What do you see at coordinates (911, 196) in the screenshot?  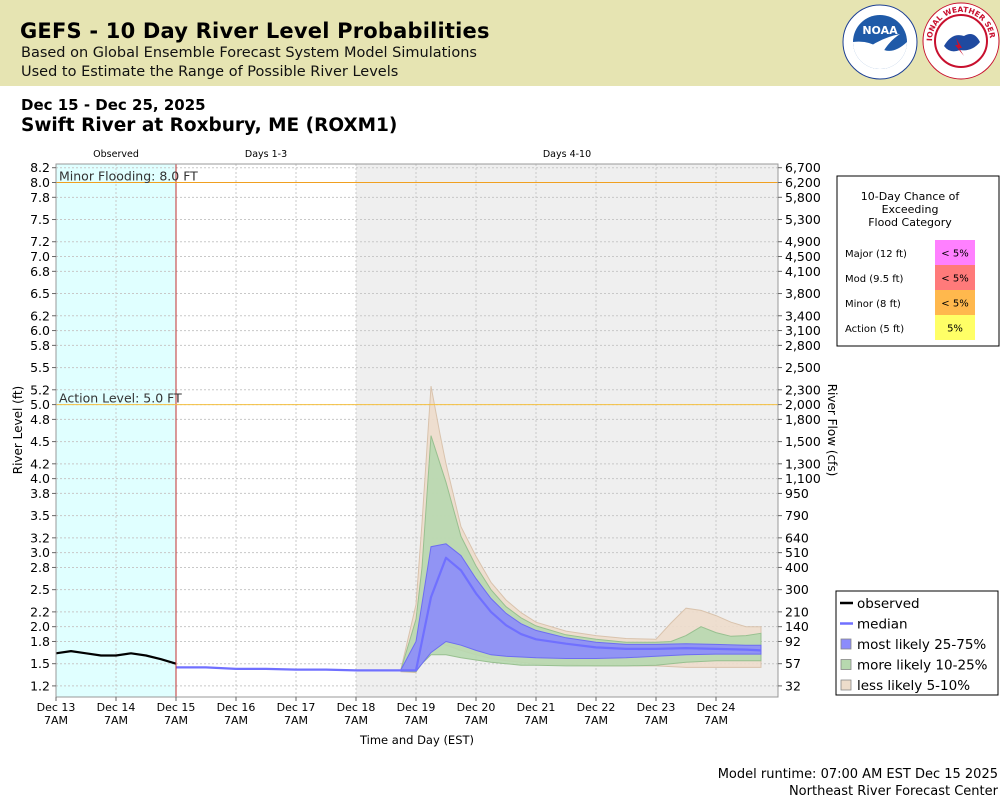 I see `flood-table-title: 10-Day Chance of` at bounding box center [911, 196].